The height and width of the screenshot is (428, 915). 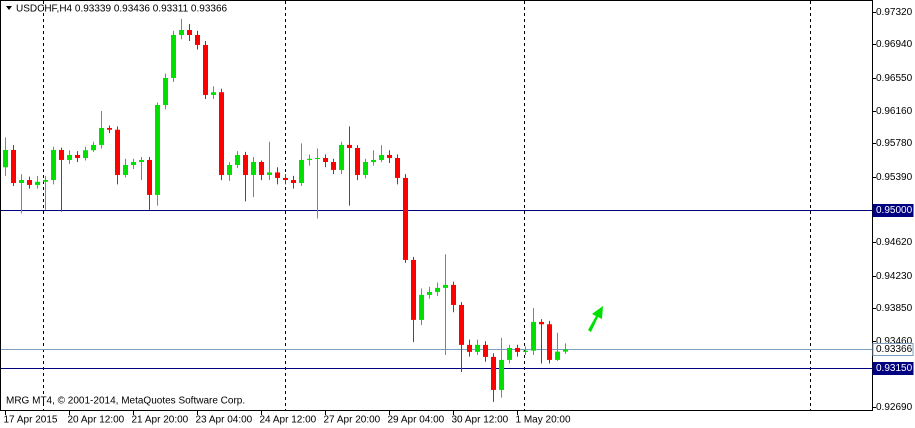 I want to click on price-label: 0.93366, so click(x=894, y=349).